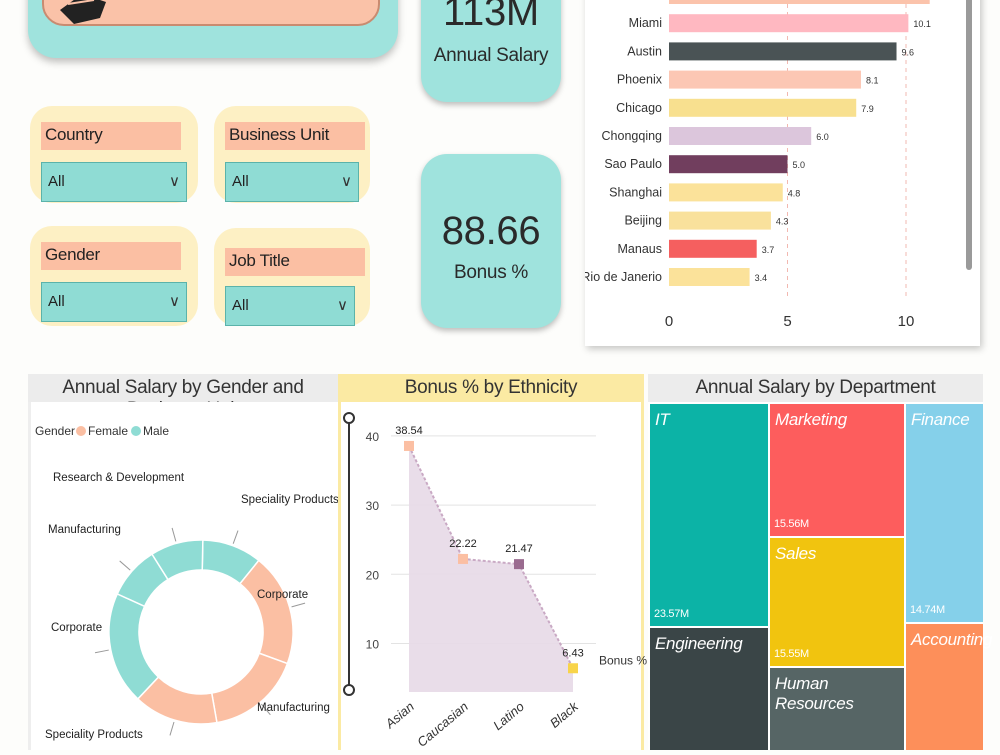 The image size is (1000, 755). What do you see at coordinates (944, 513) in the screenshot?
I see `treemap-tile: Finance 14.74M` at bounding box center [944, 513].